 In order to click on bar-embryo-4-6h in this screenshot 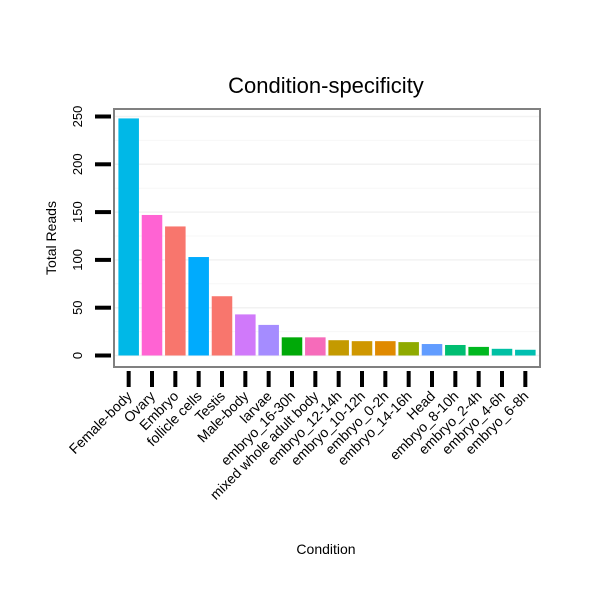, I will do `click(502, 352)`.